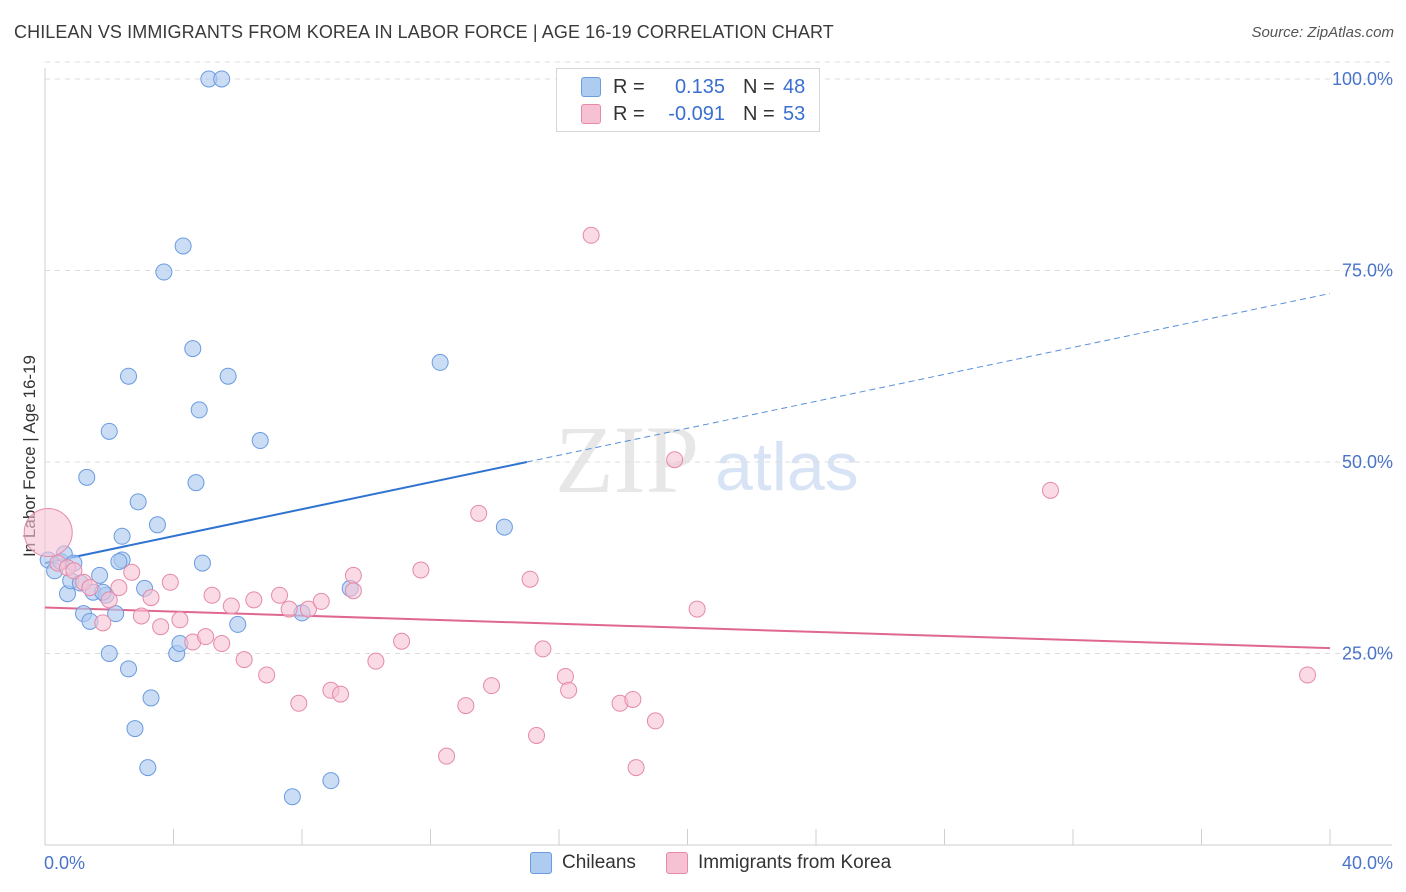 This screenshot has height=892, width=1406. Describe the element at coordinates (794, 113) in the screenshot. I see `legend-n-value: 53` at that location.